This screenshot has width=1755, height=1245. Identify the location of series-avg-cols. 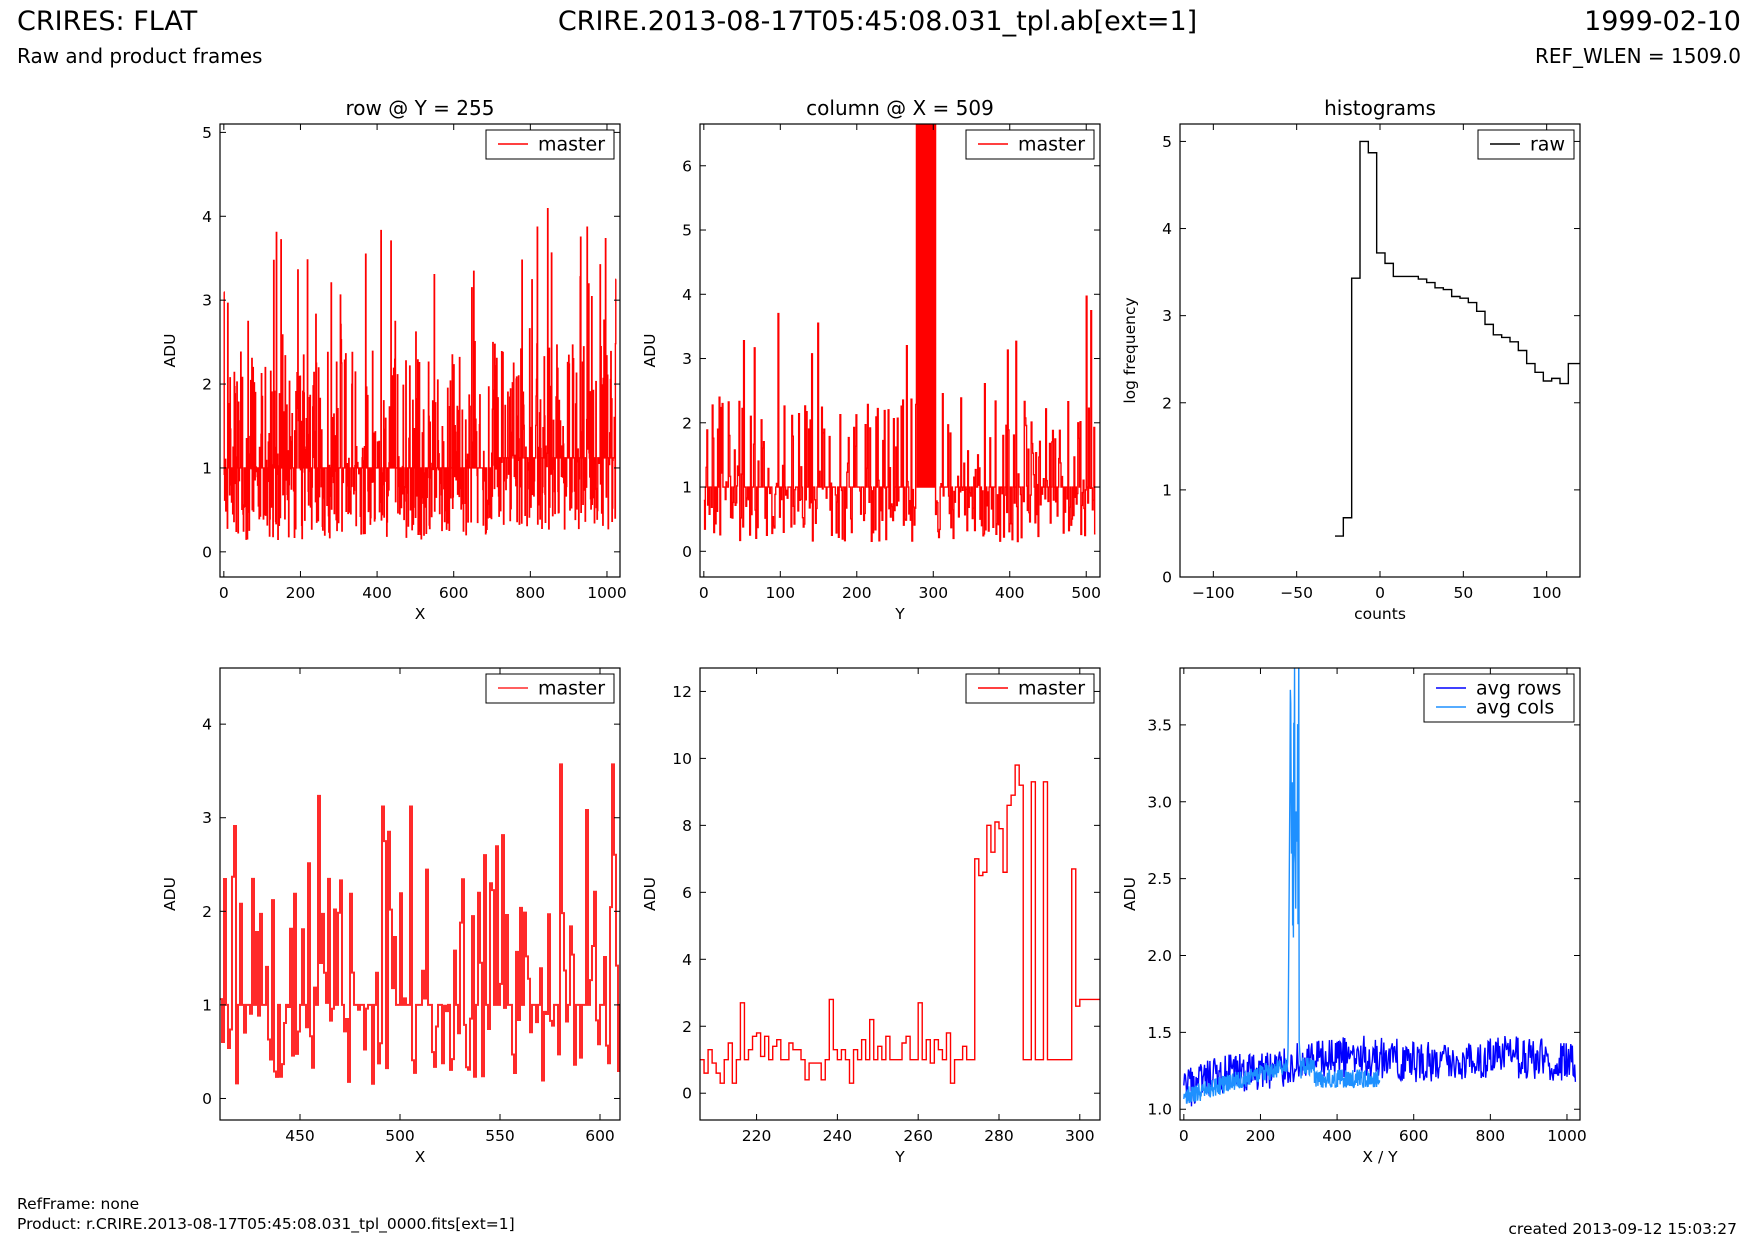
(1282, 886).